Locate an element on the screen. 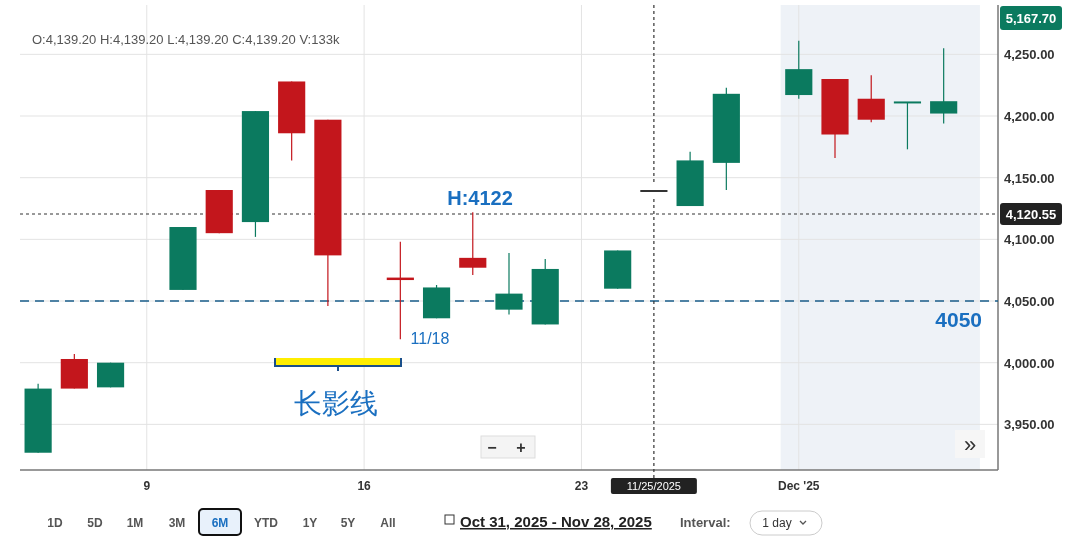  annotation: » is located at coordinates (970, 444).